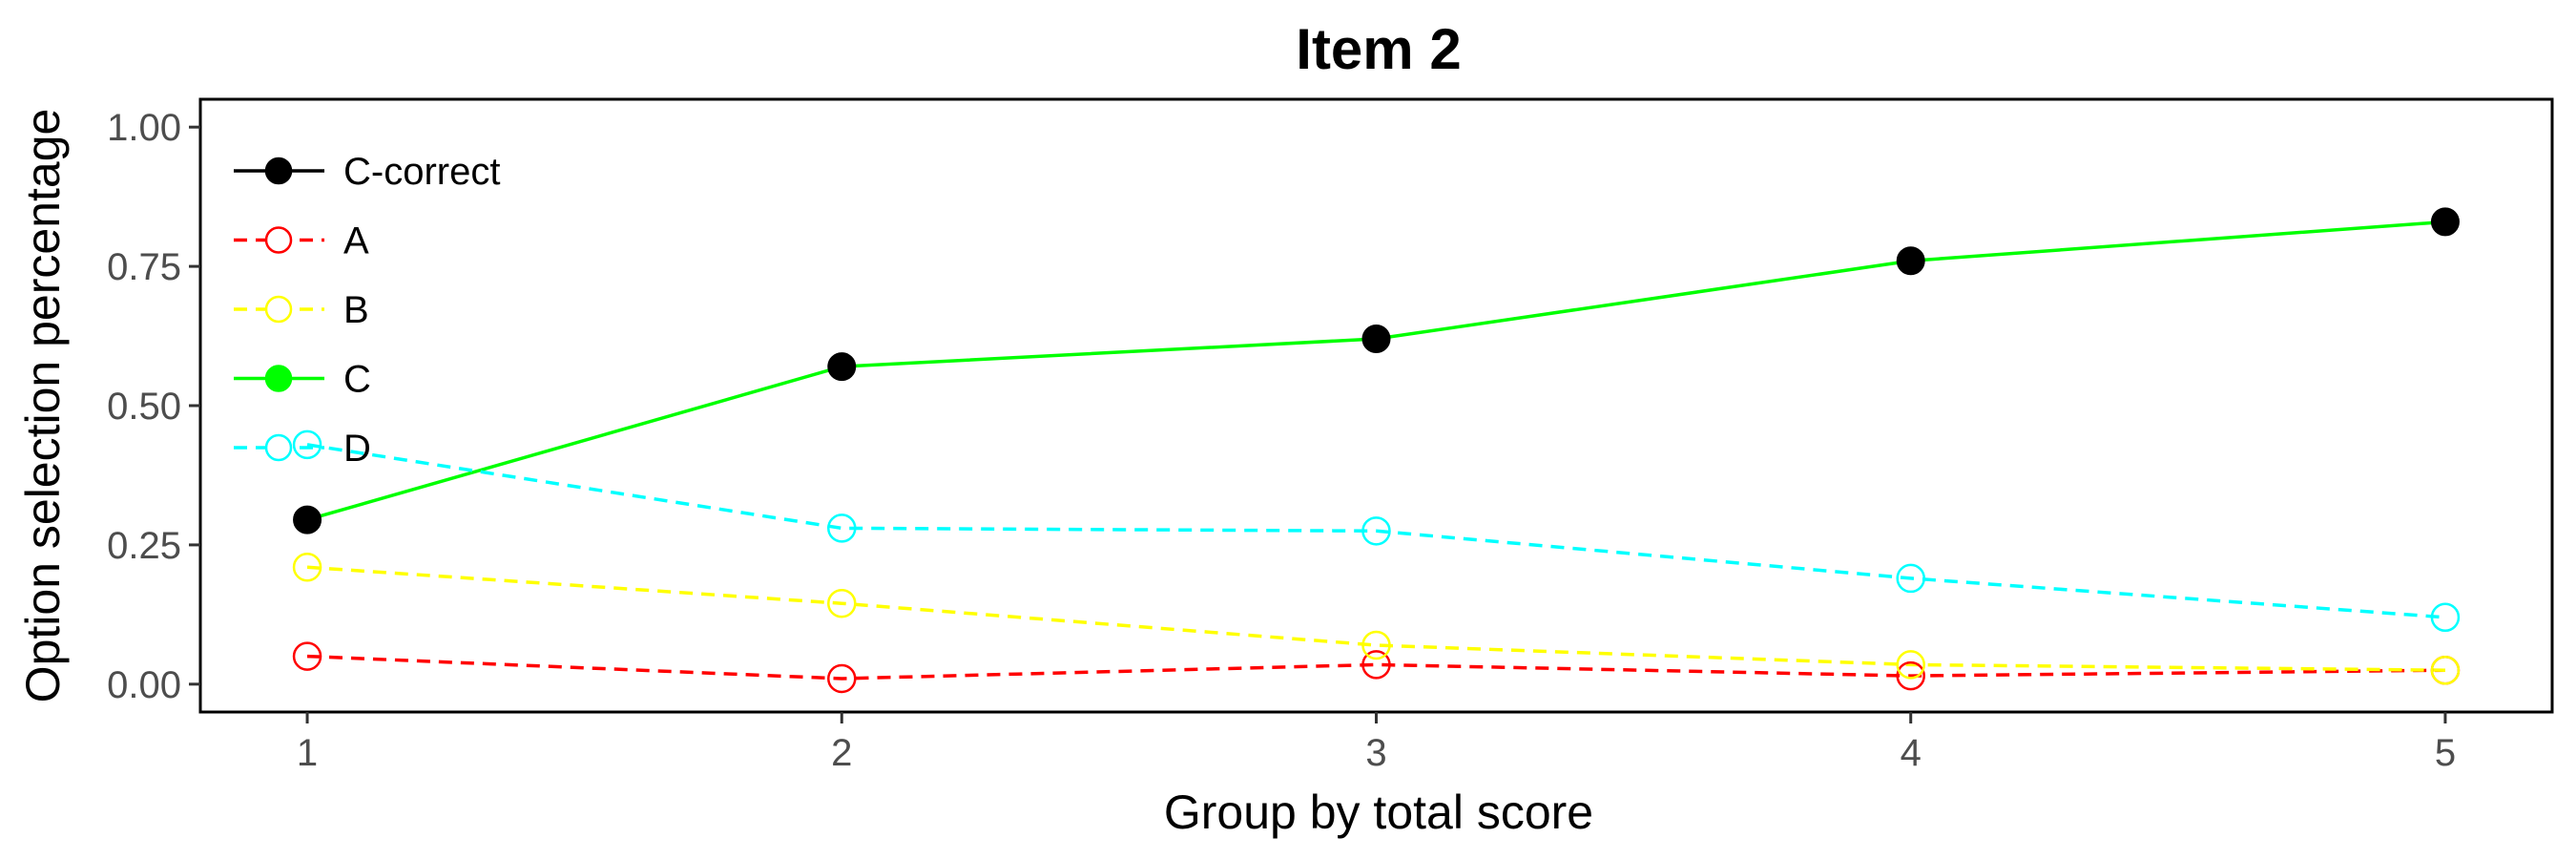 The height and width of the screenshot is (859, 2576). I want to click on y-axis-title: Option selection percentage, so click(43, 406).